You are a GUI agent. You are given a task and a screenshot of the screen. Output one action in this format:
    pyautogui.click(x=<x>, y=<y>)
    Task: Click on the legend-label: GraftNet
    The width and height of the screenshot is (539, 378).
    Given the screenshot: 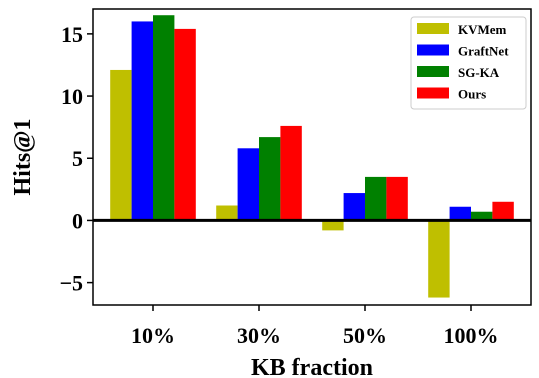 What is the action you would take?
    pyautogui.click(x=483, y=51)
    